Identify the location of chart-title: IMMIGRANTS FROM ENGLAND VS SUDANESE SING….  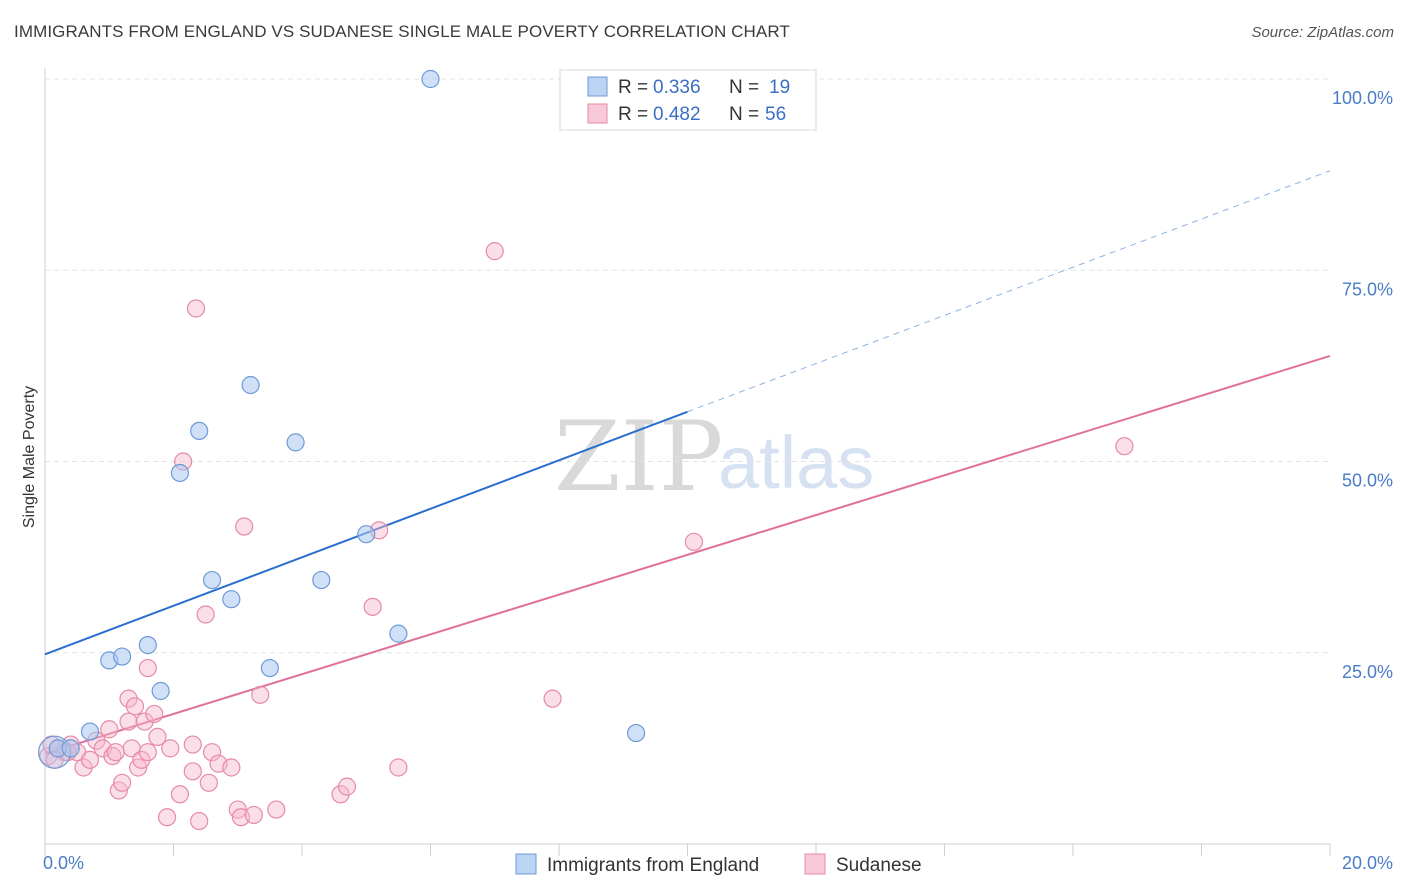
(402, 31).